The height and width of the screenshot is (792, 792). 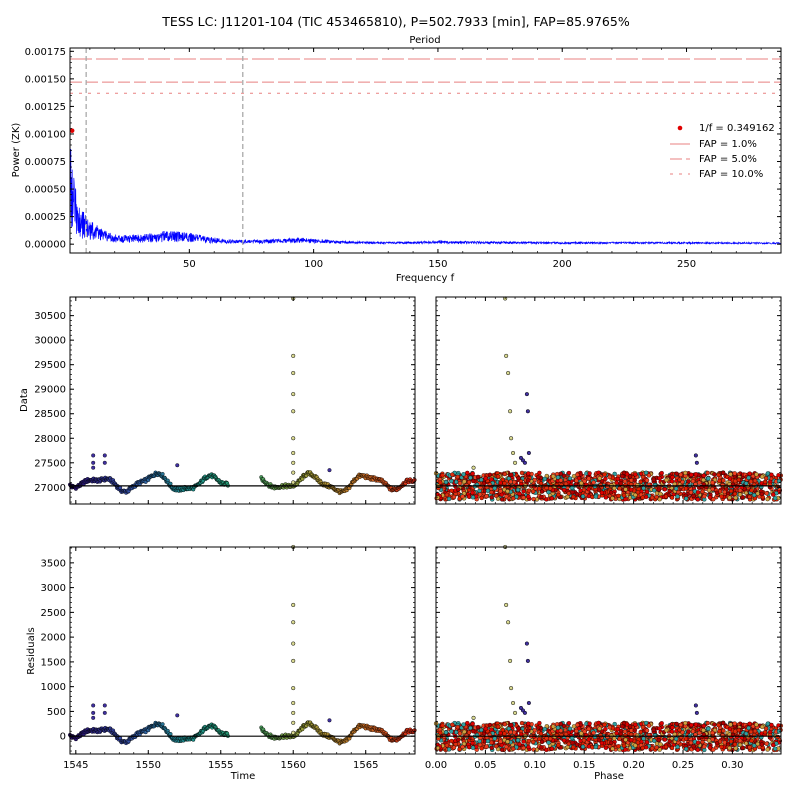 What do you see at coordinates (189, 264) in the screenshot?
I see `periodogram-xtick-label: 50` at bounding box center [189, 264].